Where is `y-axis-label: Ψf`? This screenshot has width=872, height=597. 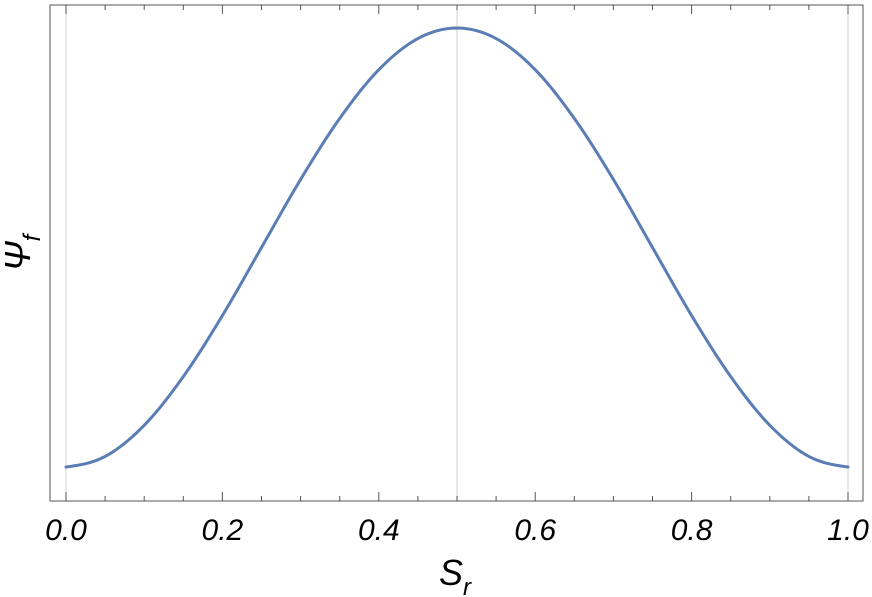
y-axis-label: Ψf is located at coordinates (23, 251).